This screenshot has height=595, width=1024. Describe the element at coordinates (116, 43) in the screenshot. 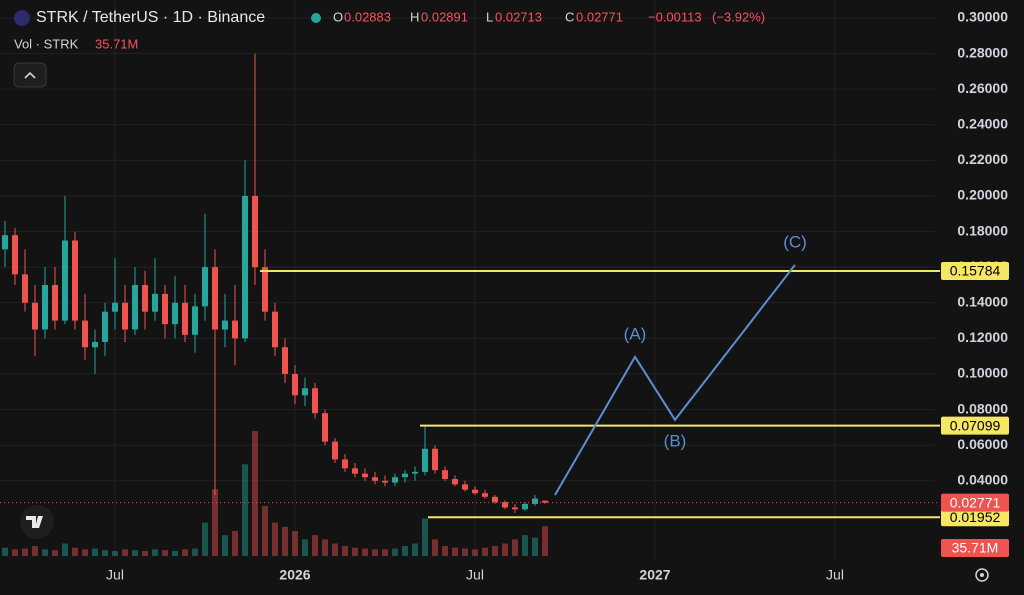

I see `volume-value: 35.71M` at that location.